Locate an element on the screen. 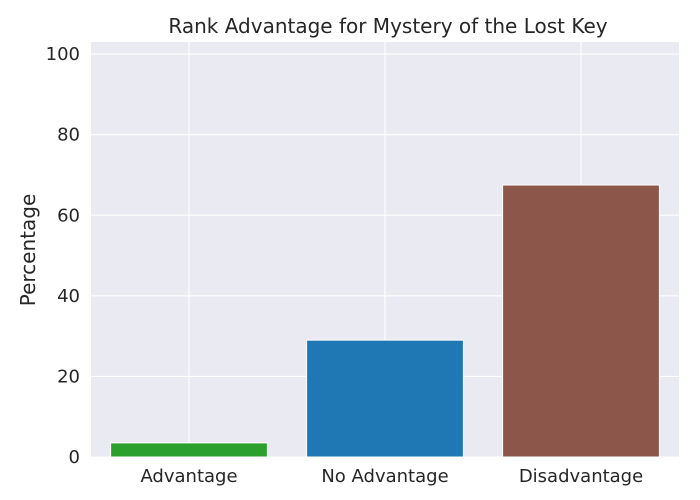  bar-advantage is located at coordinates (189, 450).